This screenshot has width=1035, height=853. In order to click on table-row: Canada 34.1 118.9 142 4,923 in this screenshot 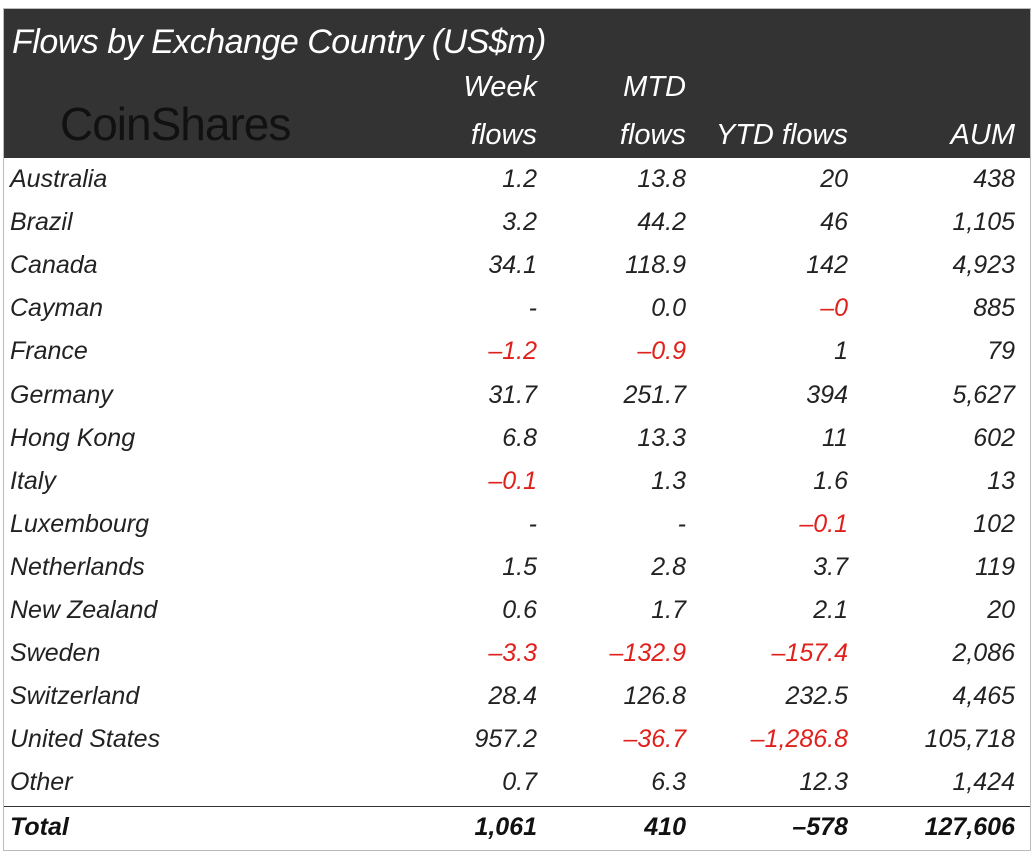, I will do `click(517, 266)`.